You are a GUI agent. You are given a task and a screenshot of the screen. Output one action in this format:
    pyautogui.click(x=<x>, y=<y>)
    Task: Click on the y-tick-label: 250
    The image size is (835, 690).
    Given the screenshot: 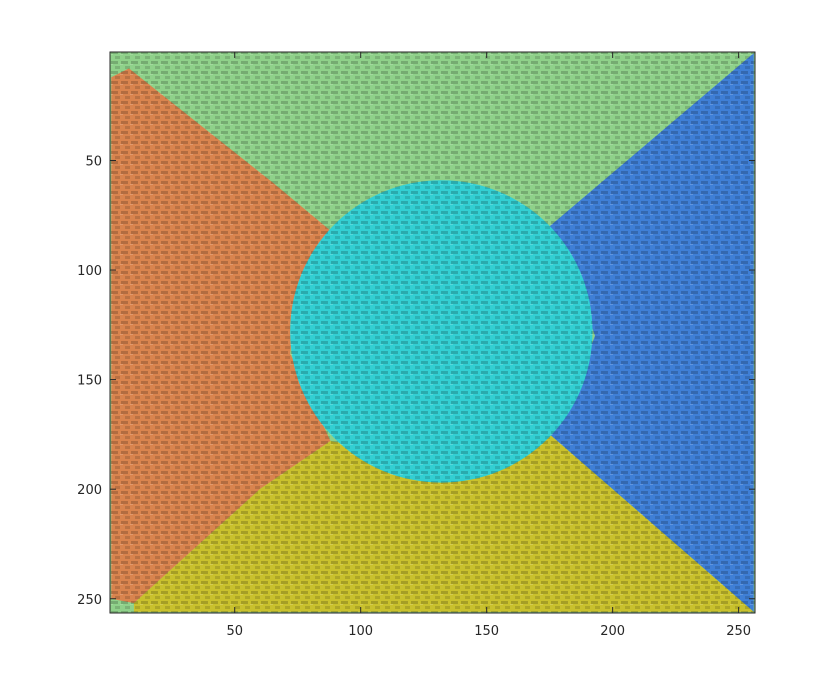 What is the action you would take?
    pyautogui.click(x=89, y=600)
    